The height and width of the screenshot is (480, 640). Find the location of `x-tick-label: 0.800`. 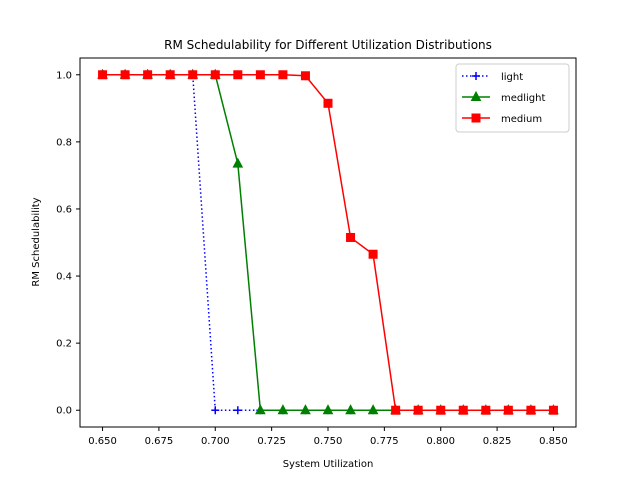

x-tick-label: 0.800 is located at coordinates (440, 441).